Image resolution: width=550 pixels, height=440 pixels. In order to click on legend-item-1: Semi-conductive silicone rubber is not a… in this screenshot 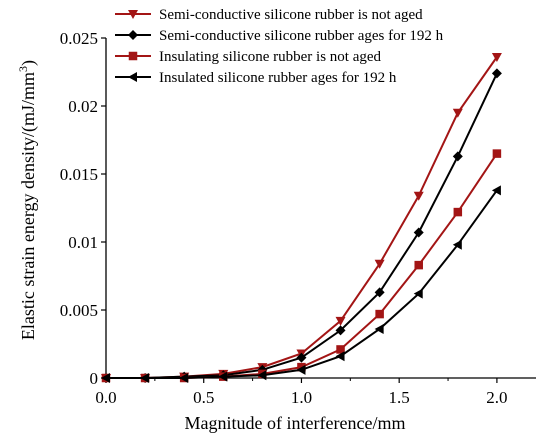, I will do `click(269, 15)`.